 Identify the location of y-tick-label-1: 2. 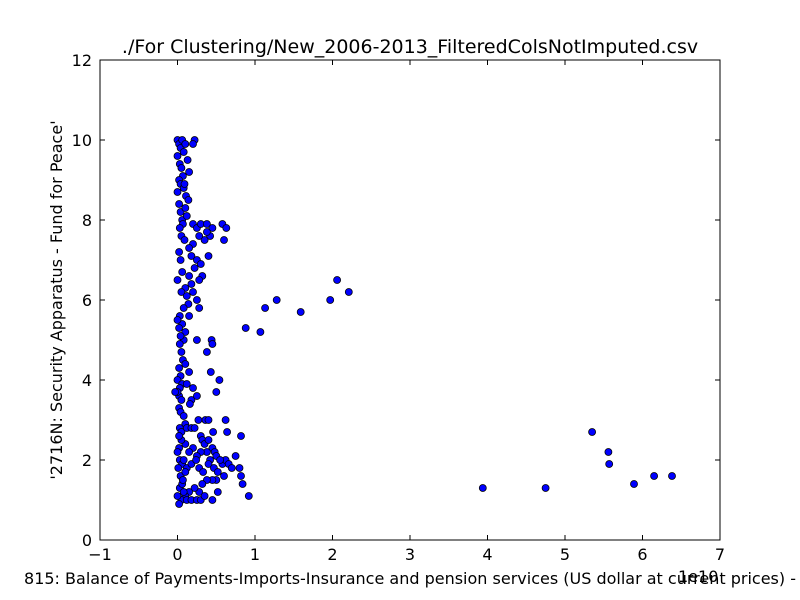
(87, 460).